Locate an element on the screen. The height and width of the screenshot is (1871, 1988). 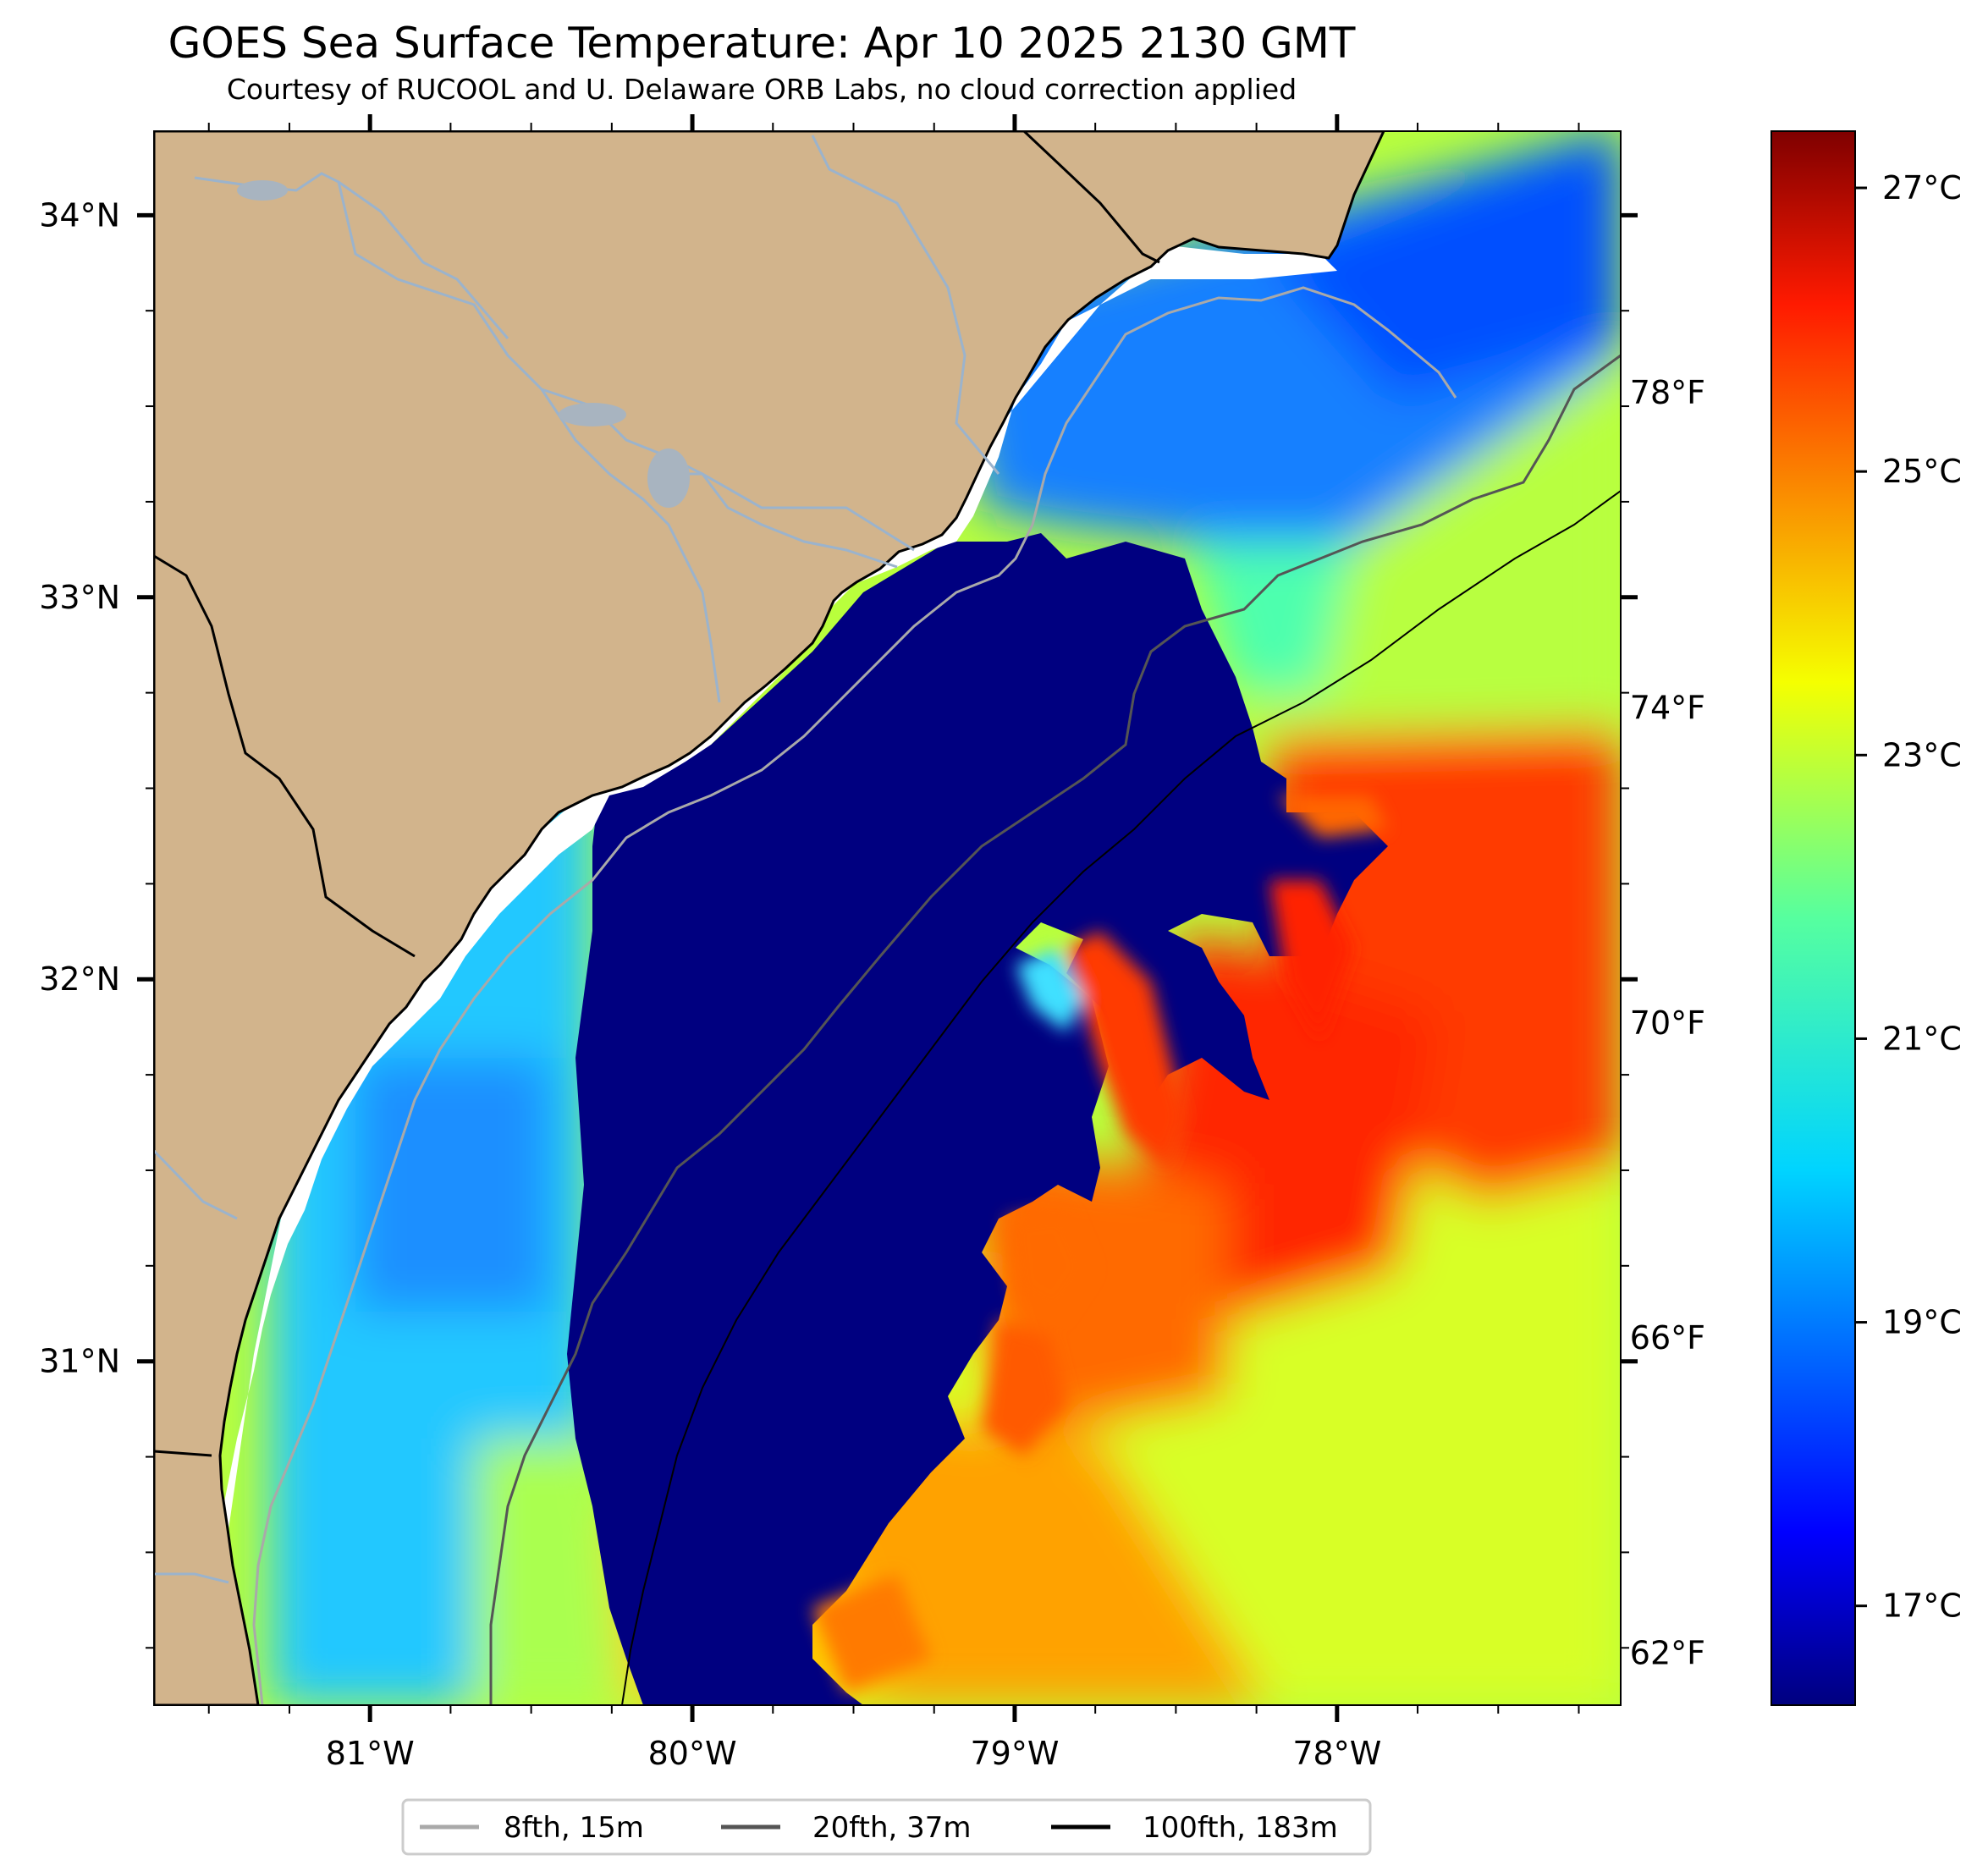
colorbar-fahrenheit-label: 74°F is located at coordinates (1667, 708).